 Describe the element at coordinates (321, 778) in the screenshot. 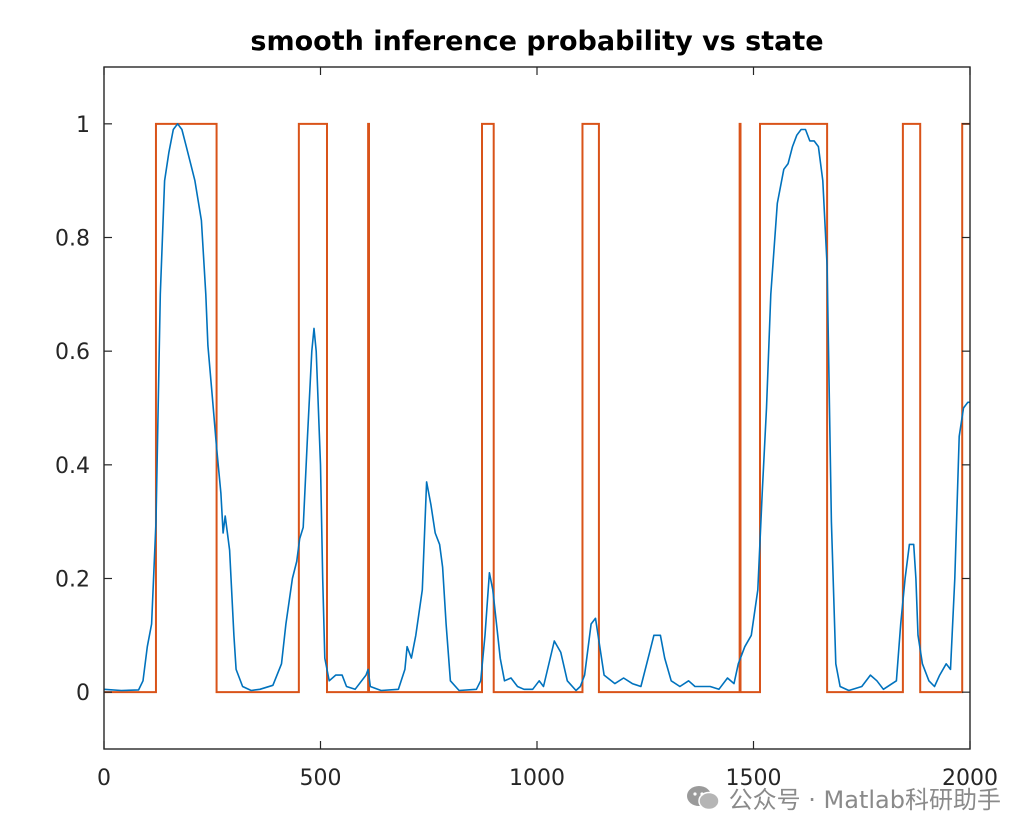

I see `x-tick-label: 500` at that location.